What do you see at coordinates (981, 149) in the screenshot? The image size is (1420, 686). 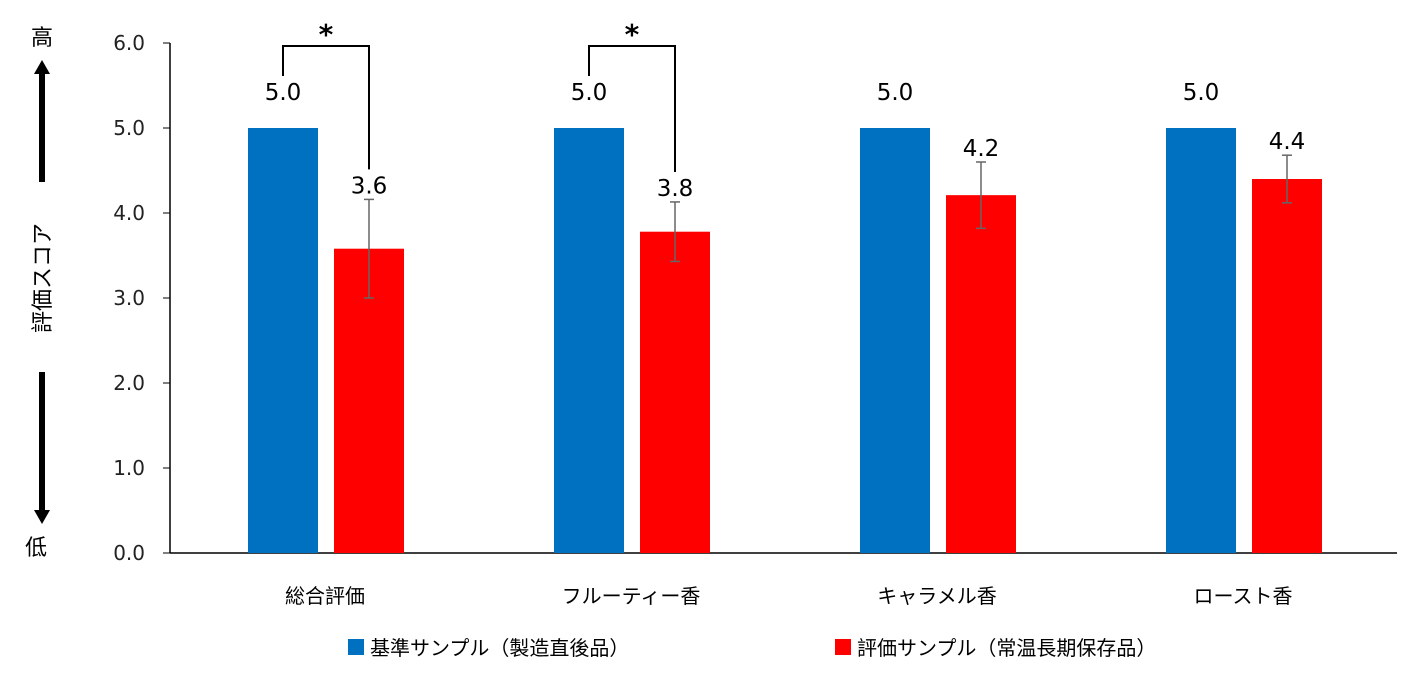 I see `data-label: 4.2` at bounding box center [981, 149].